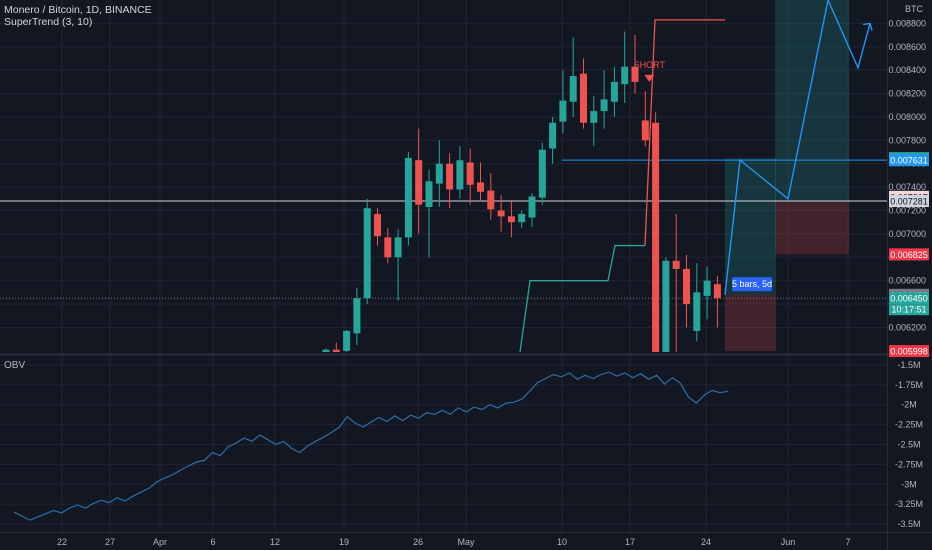 This screenshot has height=550, width=932. I want to click on interval: 1D, so click(92, 10).